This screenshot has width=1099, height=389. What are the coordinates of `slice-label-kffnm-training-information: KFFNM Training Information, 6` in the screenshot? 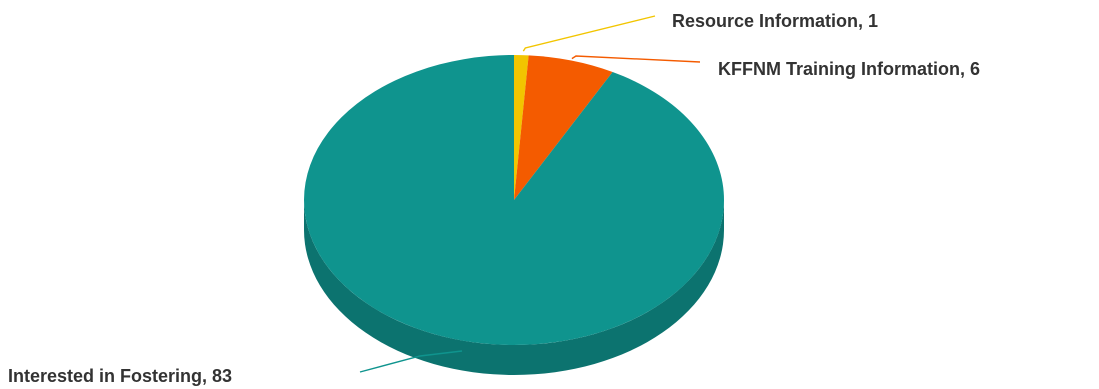 It's located at (849, 69).